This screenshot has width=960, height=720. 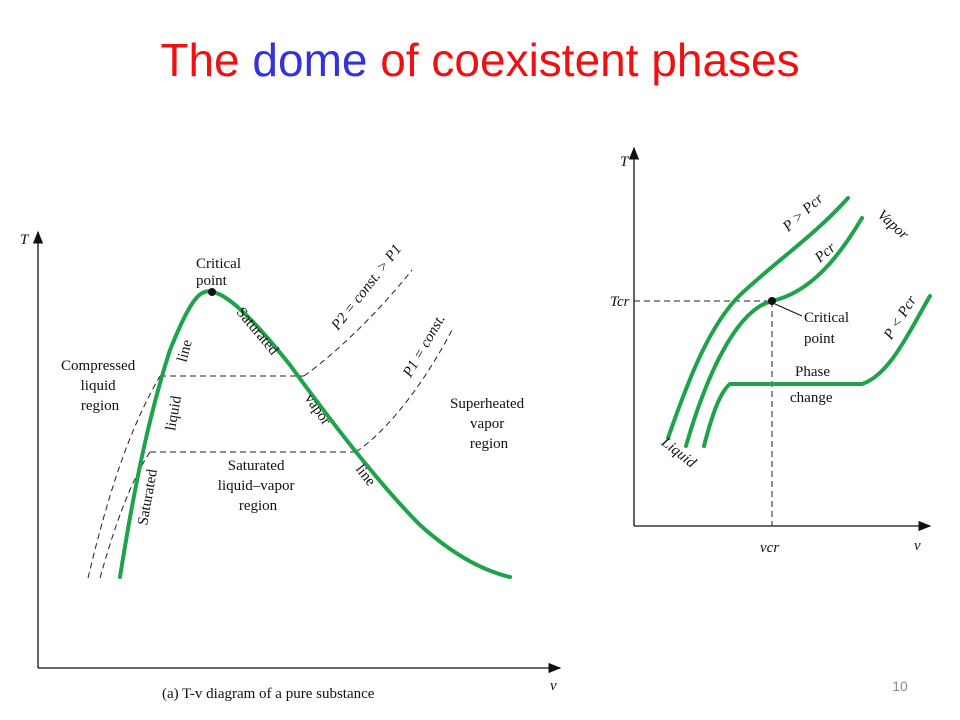 I want to click on label-p-below-pcr: P < Pcr, so click(x=901, y=318).